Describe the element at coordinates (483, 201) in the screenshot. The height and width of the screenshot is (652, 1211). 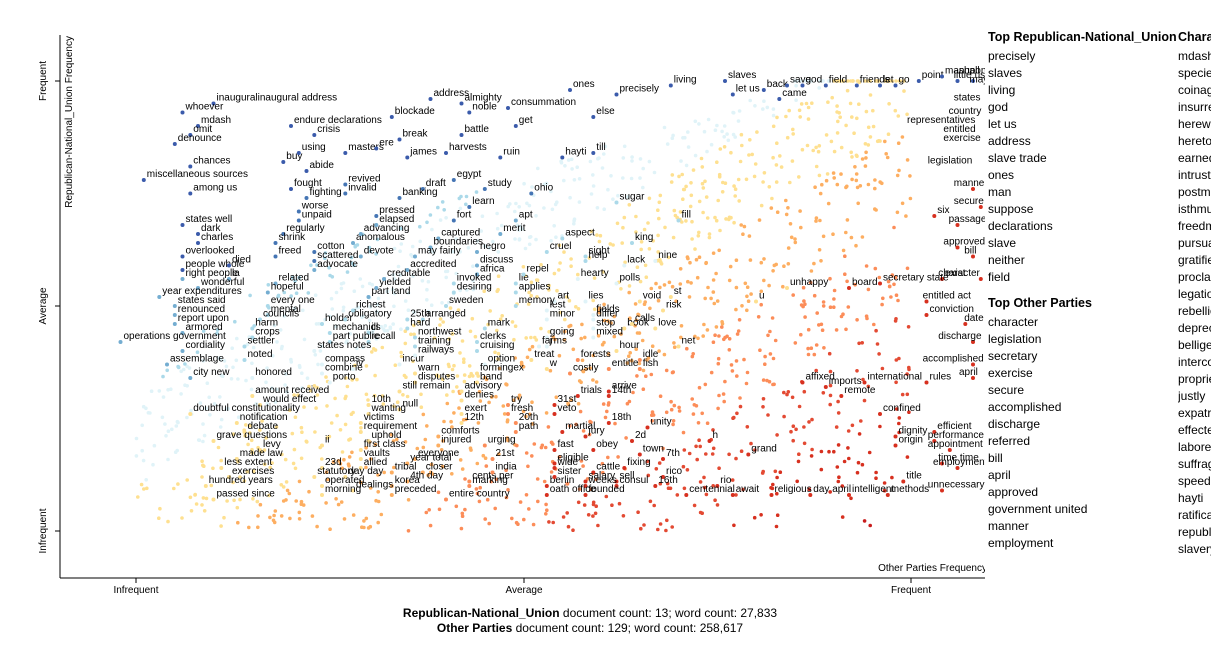
I see `term-label: learn` at that location.